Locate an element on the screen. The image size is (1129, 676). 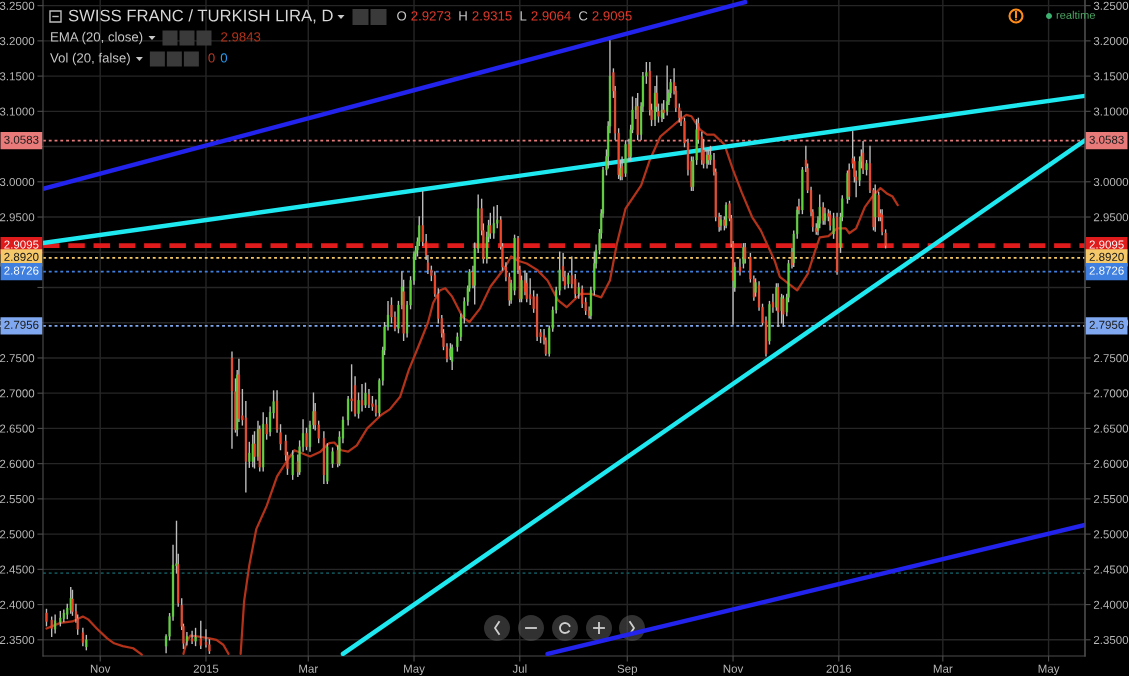
y2-tick-label: 2.7000 is located at coordinates (1111, 393).